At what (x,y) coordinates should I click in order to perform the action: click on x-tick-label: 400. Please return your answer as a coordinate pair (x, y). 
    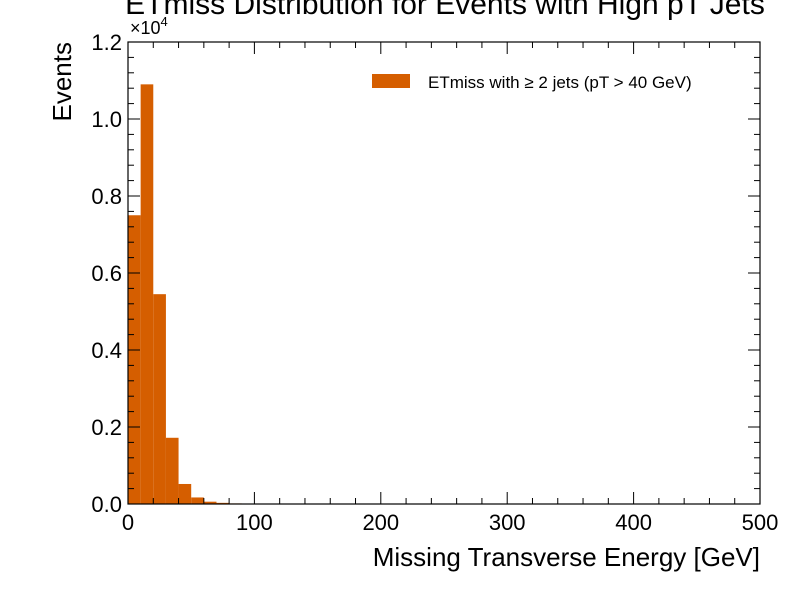
    Looking at the image, I should click on (633, 522).